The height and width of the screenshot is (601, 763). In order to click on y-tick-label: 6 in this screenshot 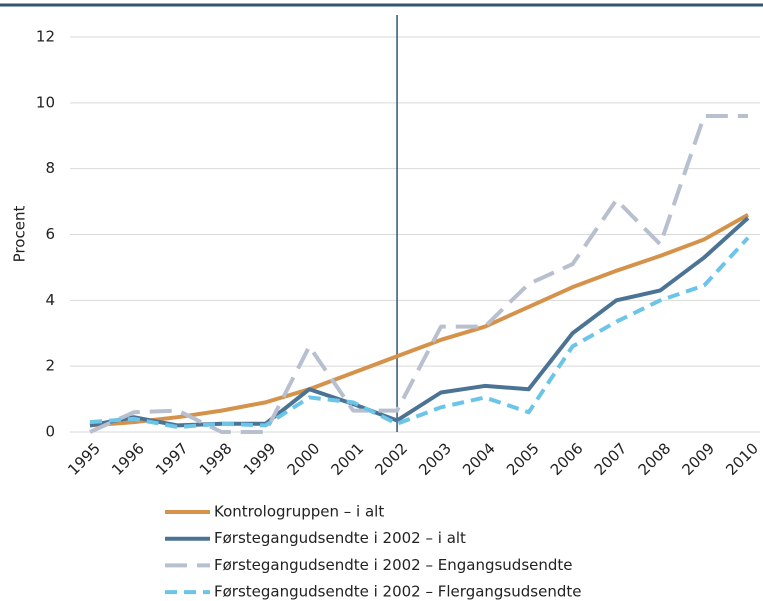, I will do `click(50, 234)`.